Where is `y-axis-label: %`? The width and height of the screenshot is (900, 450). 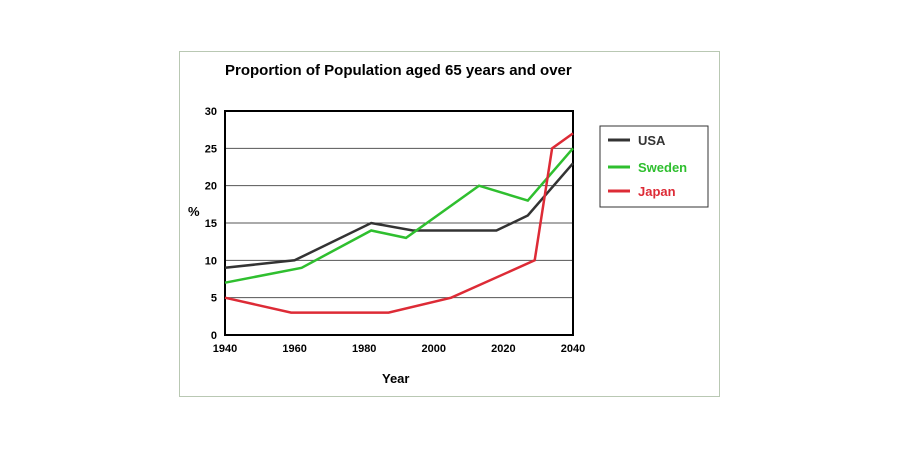
y-axis-label: % is located at coordinates (194, 211).